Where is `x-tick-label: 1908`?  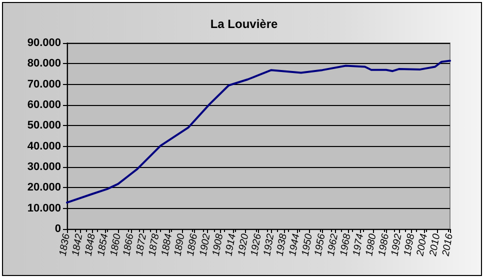 x-tick-label: 1908 is located at coordinates (218, 244).